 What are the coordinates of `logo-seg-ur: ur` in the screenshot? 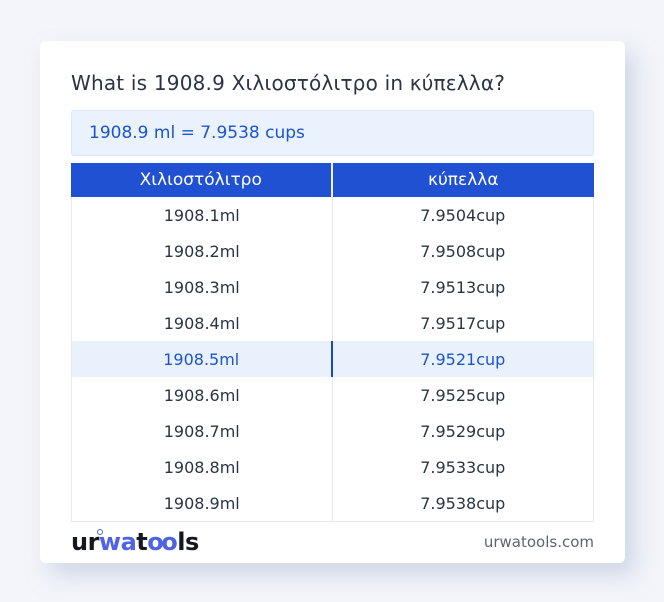 It's located at (85, 542).